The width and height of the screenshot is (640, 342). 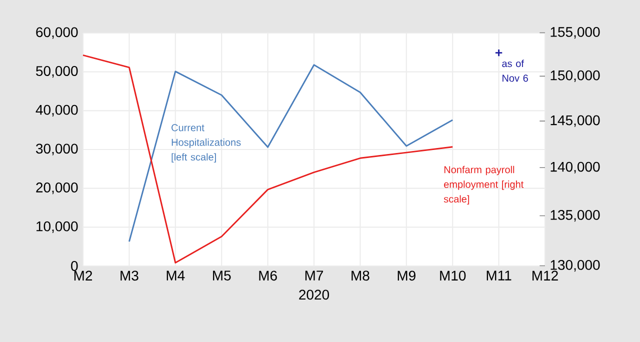 What do you see at coordinates (575, 121) in the screenshot?
I see `y2-tick-label: 145,000` at bounding box center [575, 121].